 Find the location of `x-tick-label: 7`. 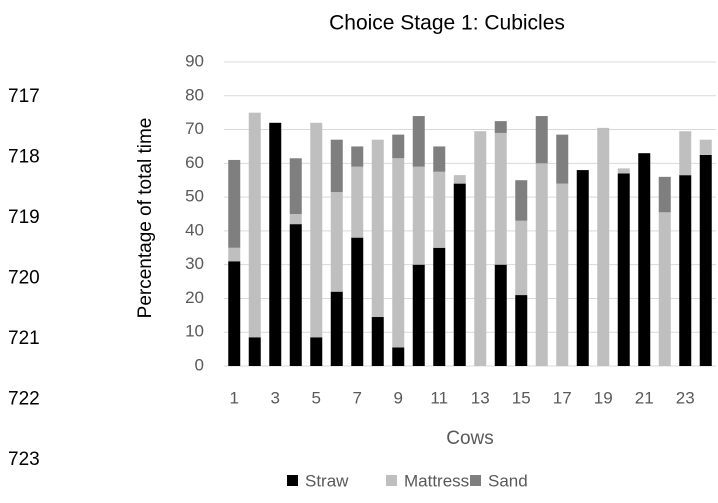

x-tick-label: 7 is located at coordinates (357, 397).